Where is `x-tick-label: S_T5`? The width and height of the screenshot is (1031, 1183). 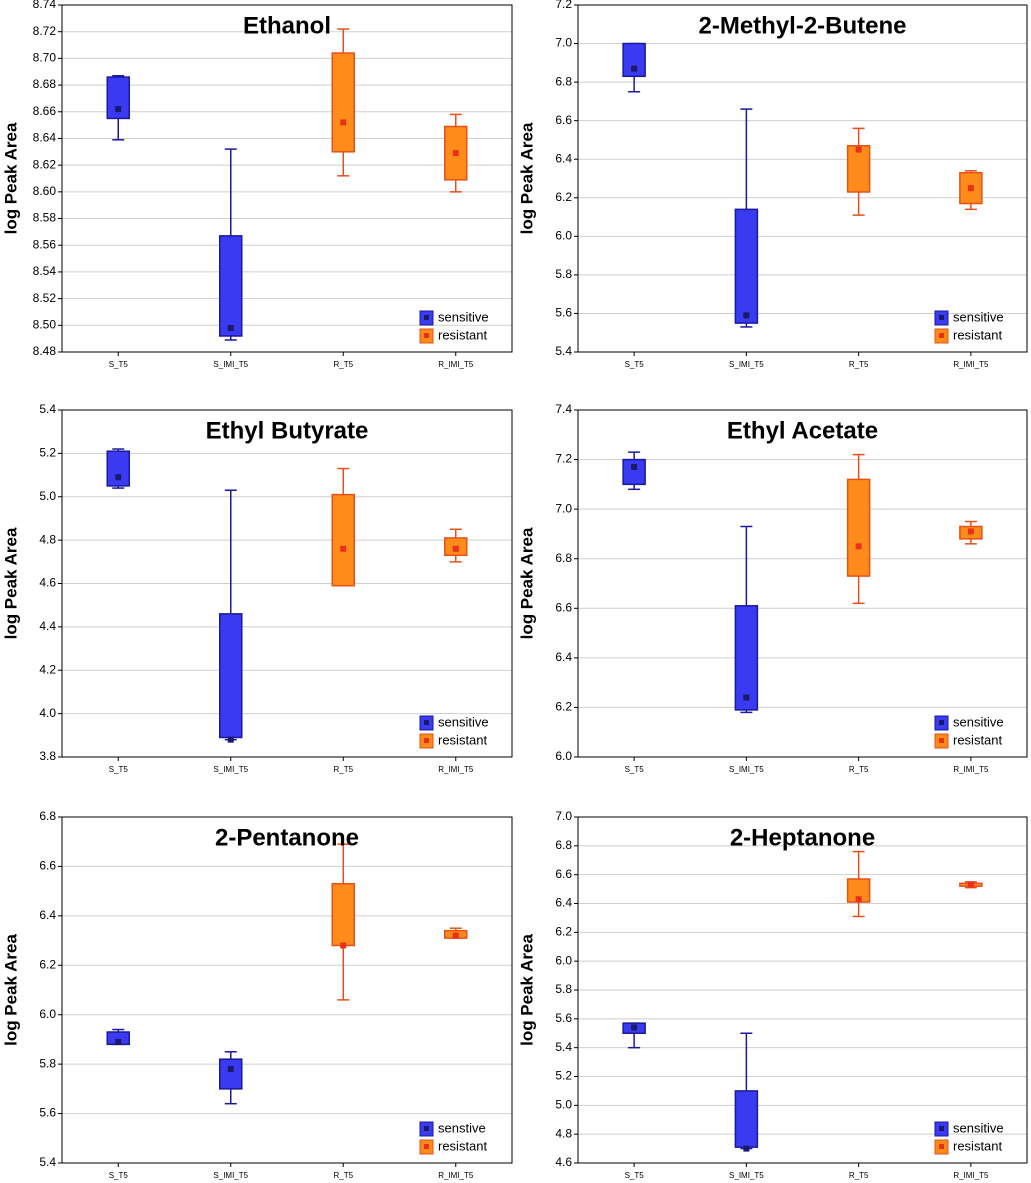
x-tick-label: S_T5 is located at coordinates (635, 769).